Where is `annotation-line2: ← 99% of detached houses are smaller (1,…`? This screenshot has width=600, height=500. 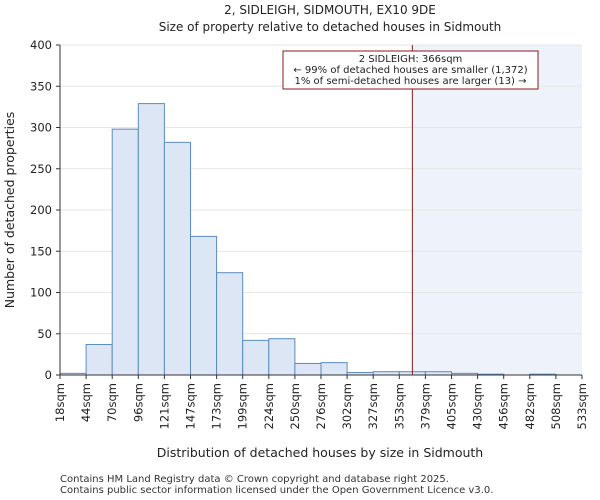 annotation-line2: ← 99% of detached houses are smaller (1,… is located at coordinates (410, 70).